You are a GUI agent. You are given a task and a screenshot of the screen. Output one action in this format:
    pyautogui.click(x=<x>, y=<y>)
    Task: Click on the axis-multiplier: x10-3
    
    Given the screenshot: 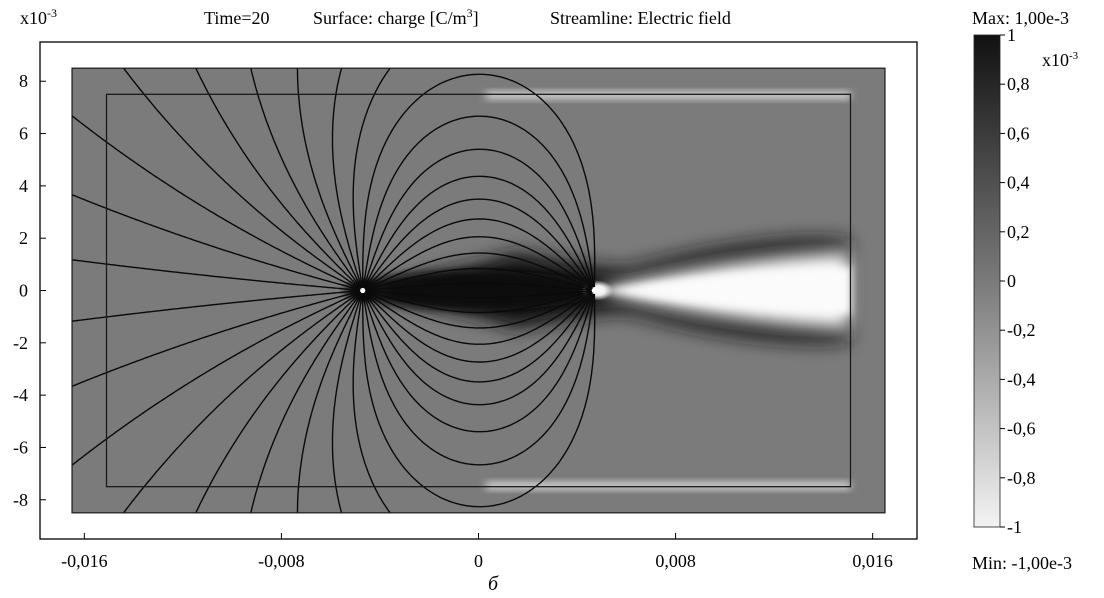 What is the action you would take?
    pyautogui.click(x=38, y=17)
    